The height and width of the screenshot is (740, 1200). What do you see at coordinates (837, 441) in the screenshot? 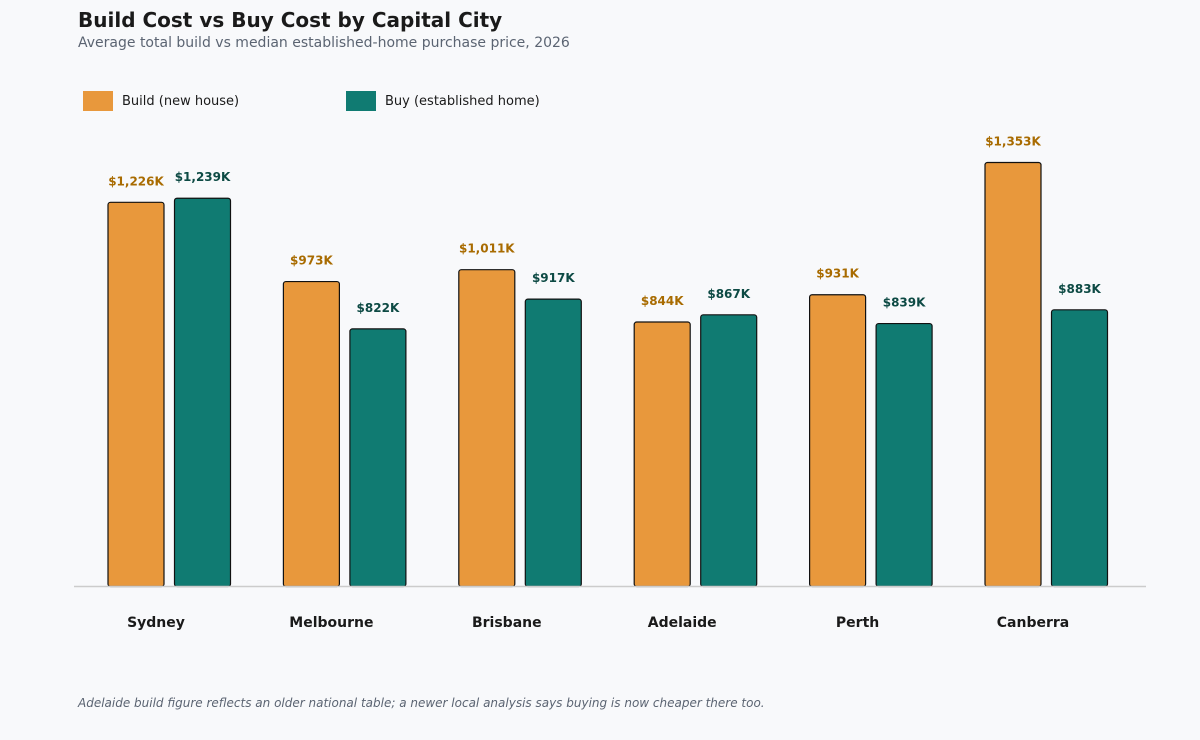
I see `bar-build-perth` at bounding box center [837, 441].